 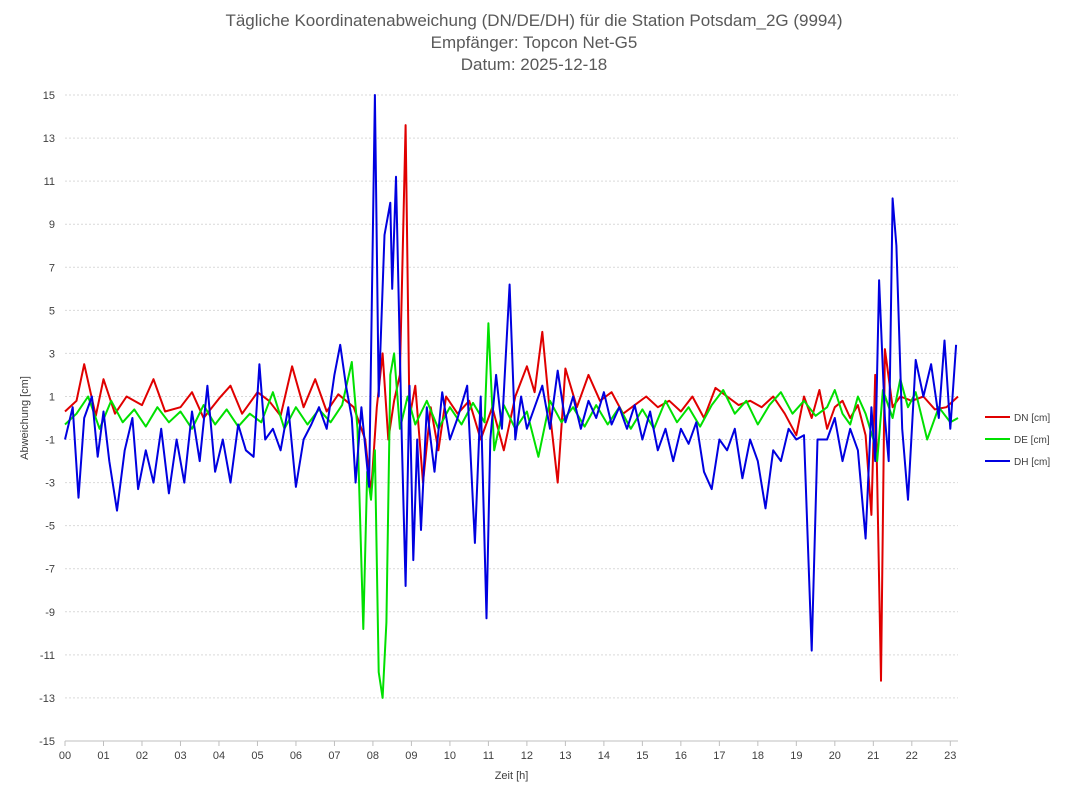 What do you see at coordinates (642, 756) in the screenshot?
I see `x-tick-label: 15` at bounding box center [642, 756].